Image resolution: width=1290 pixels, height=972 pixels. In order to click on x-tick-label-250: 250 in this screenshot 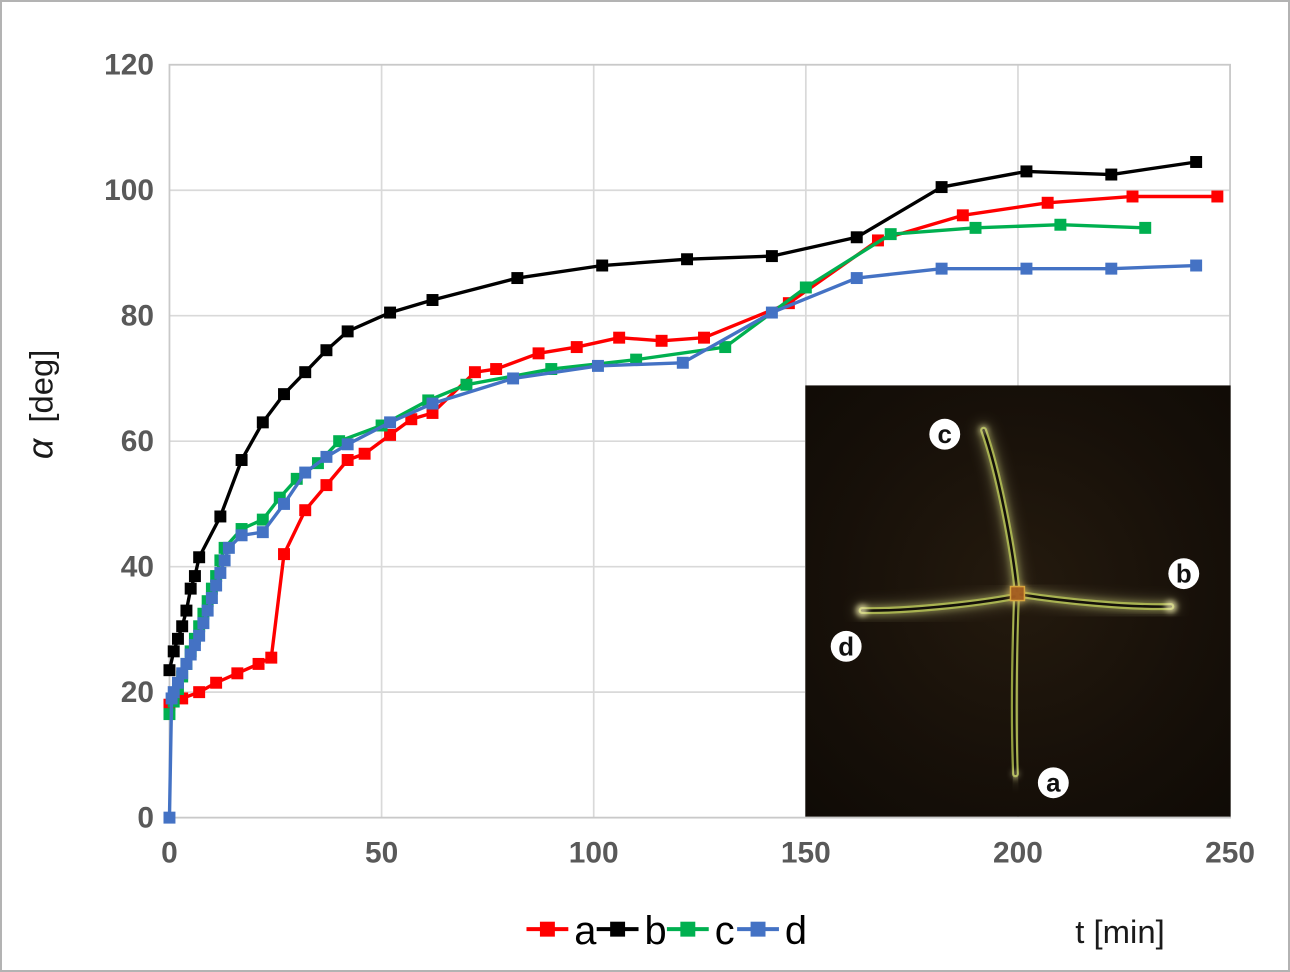, I will do `click(1230, 852)`.